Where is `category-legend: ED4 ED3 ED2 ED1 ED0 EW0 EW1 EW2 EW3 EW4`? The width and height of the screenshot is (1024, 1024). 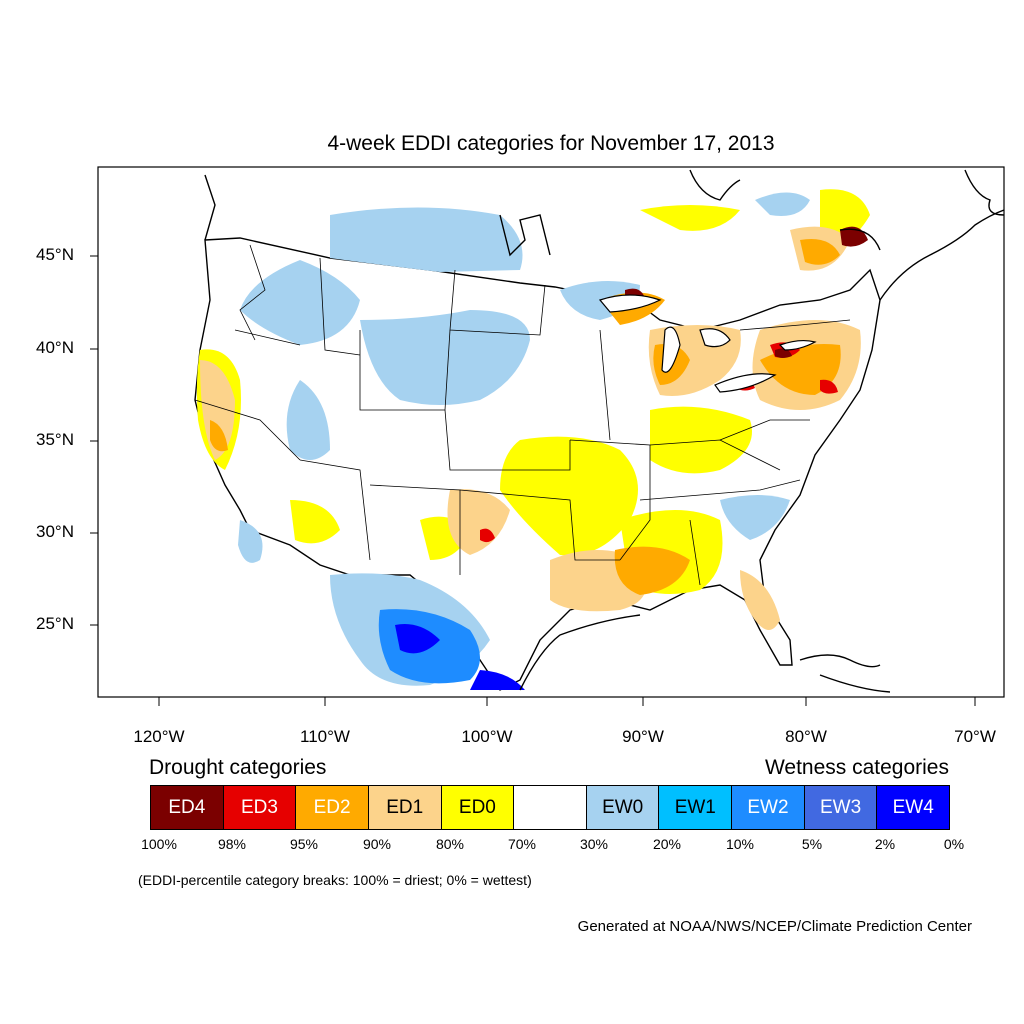
category-legend: ED4 ED3 ED2 ED1 ED0 EW0 EW1 EW2 EW3 EW4 is located at coordinates (550, 807).